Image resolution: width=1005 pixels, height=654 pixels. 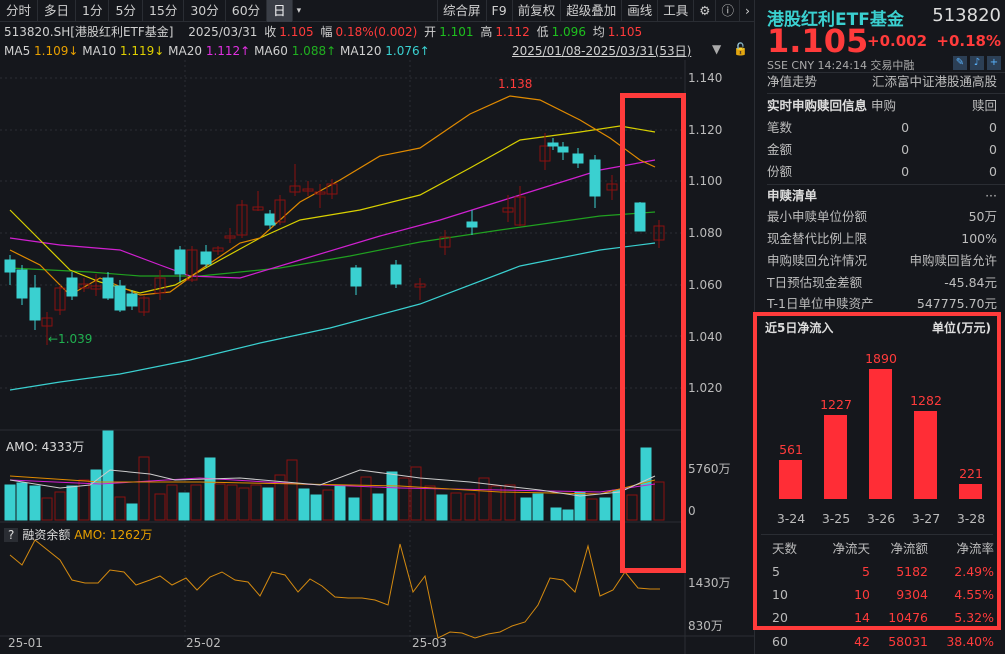 I want to click on date-range-selector: 2025/01/08-2025/03/31(53日), so click(x=602, y=51).